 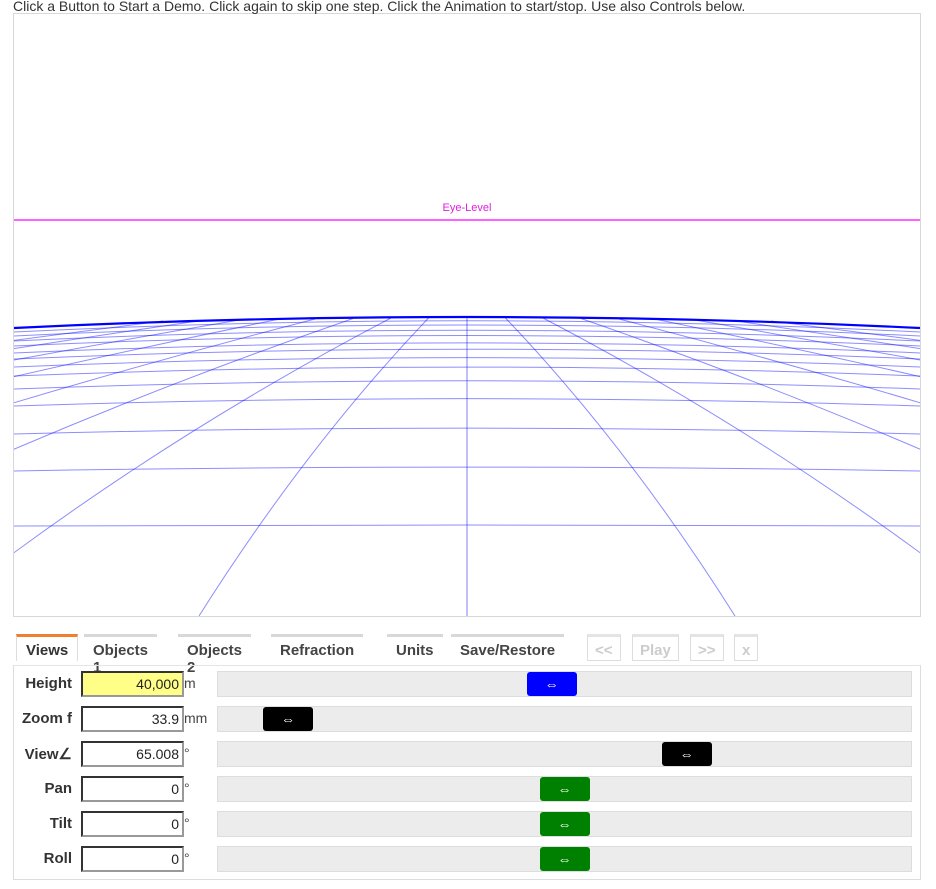 What do you see at coordinates (57, 858) in the screenshot?
I see `roll-label: Roll` at bounding box center [57, 858].